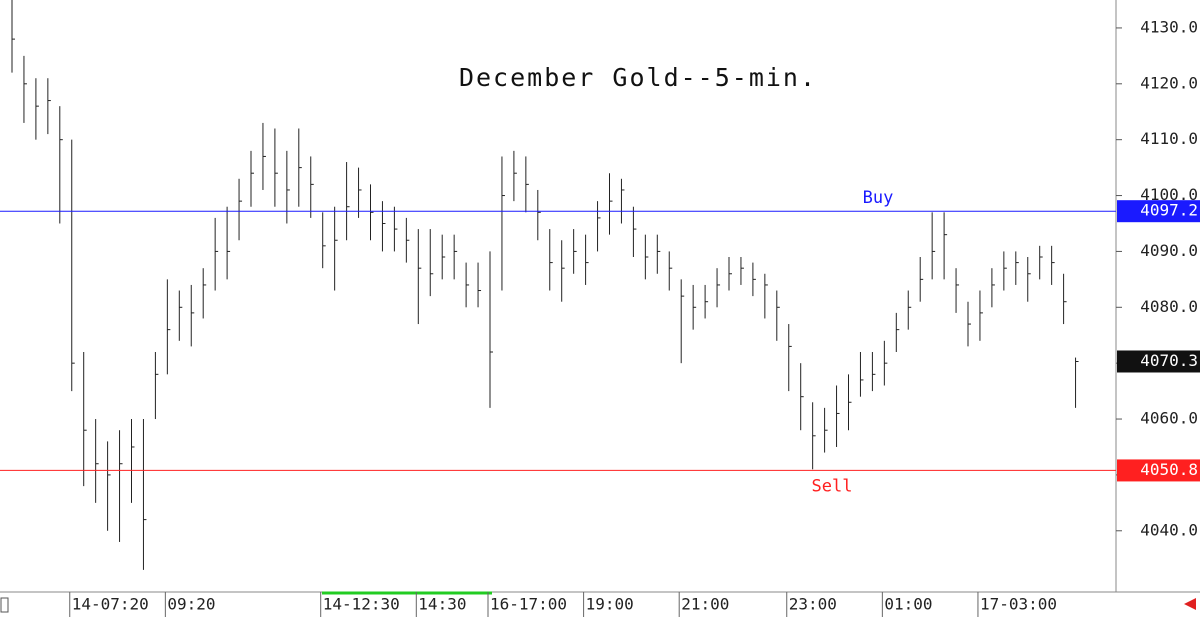 The height and width of the screenshot is (621, 1200). What do you see at coordinates (1018, 604) in the screenshot?
I see `x-tick-label: 17-03:00` at bounding box center [1018, 604].